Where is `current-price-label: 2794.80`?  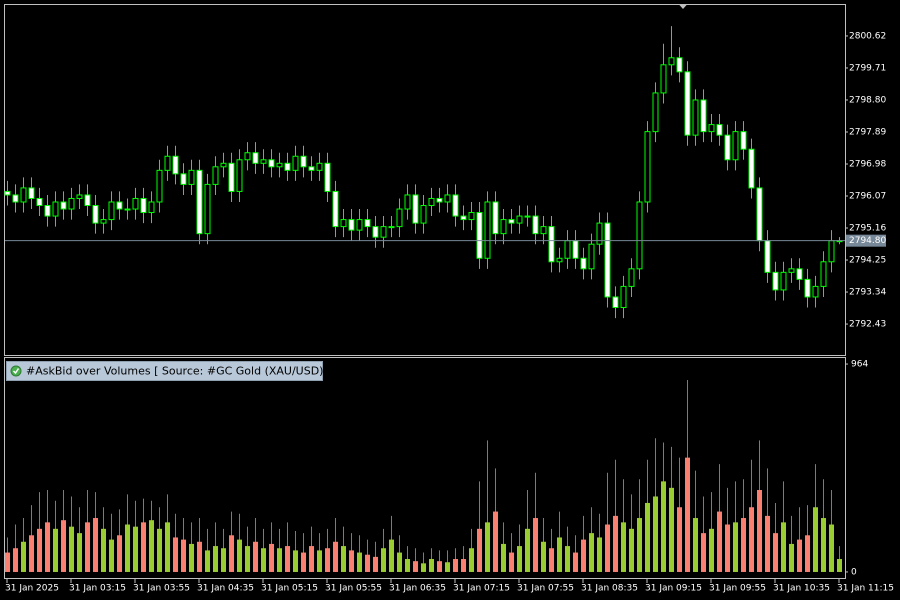 current-price-label: 2794.80 is located at coordinates (867, 241).